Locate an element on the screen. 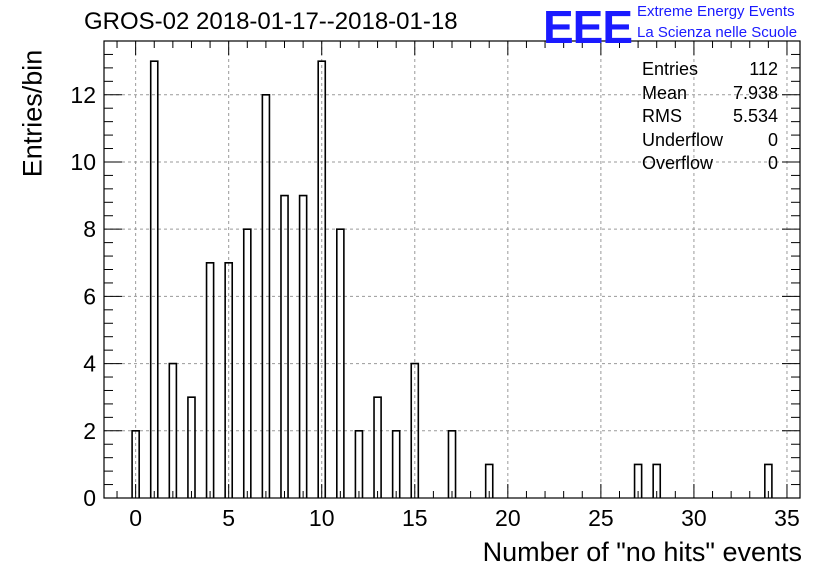 The height and width of the screenshot is (572, 836). y-tick-label: 12 is located at coordinates (83, 95).